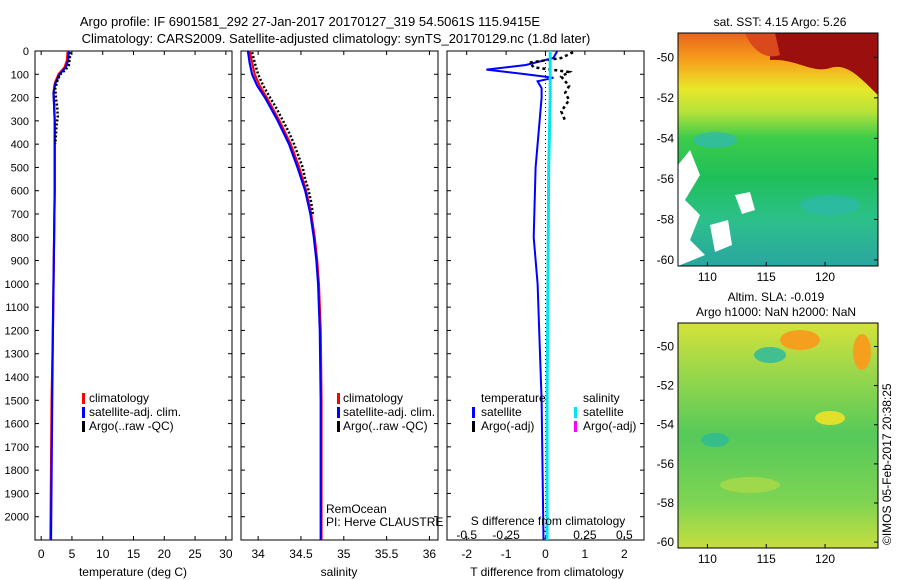 The image size is (900, 580). Describe the element at coordinates (26, 52) in the screenshot. I see `depth-tick-label: 0` at that location.